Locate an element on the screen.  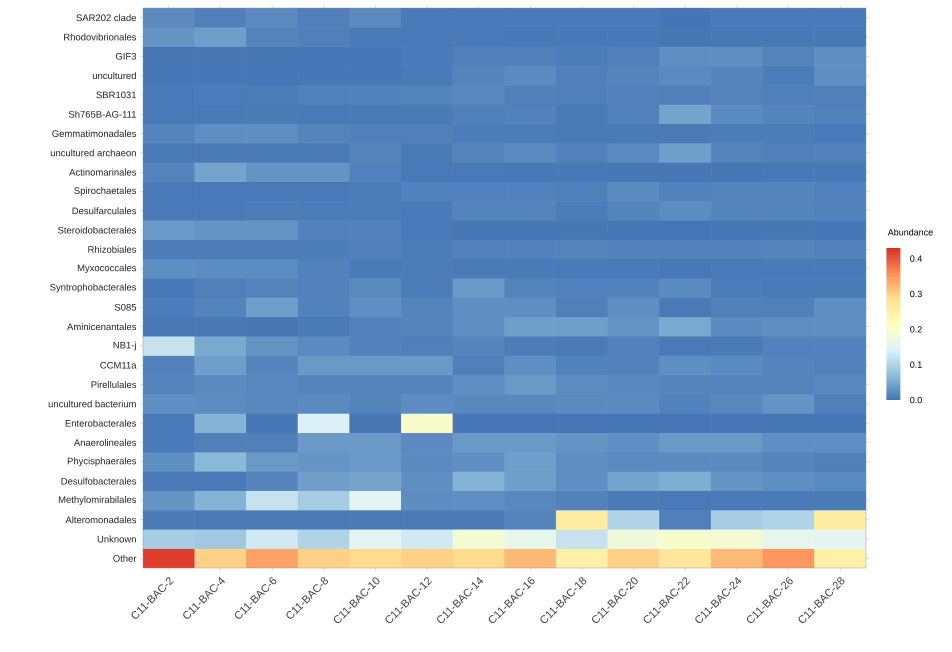
y-tick-label: Desulfarculales is located at coordinates (104, 210).